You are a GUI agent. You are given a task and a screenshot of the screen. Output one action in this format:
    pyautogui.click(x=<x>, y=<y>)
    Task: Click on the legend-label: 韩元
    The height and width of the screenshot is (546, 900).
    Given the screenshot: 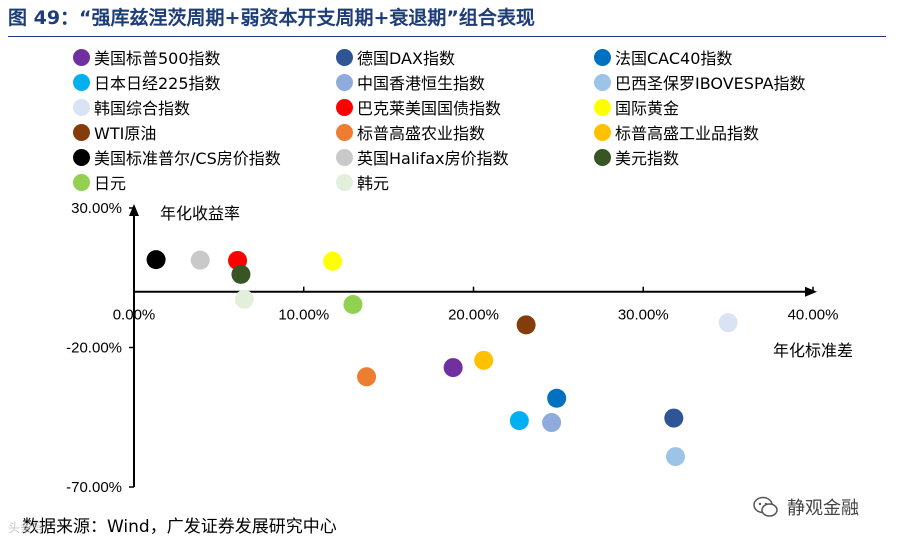 What is the action you would take?
    pyautogui.click(x=373, y=183)
    